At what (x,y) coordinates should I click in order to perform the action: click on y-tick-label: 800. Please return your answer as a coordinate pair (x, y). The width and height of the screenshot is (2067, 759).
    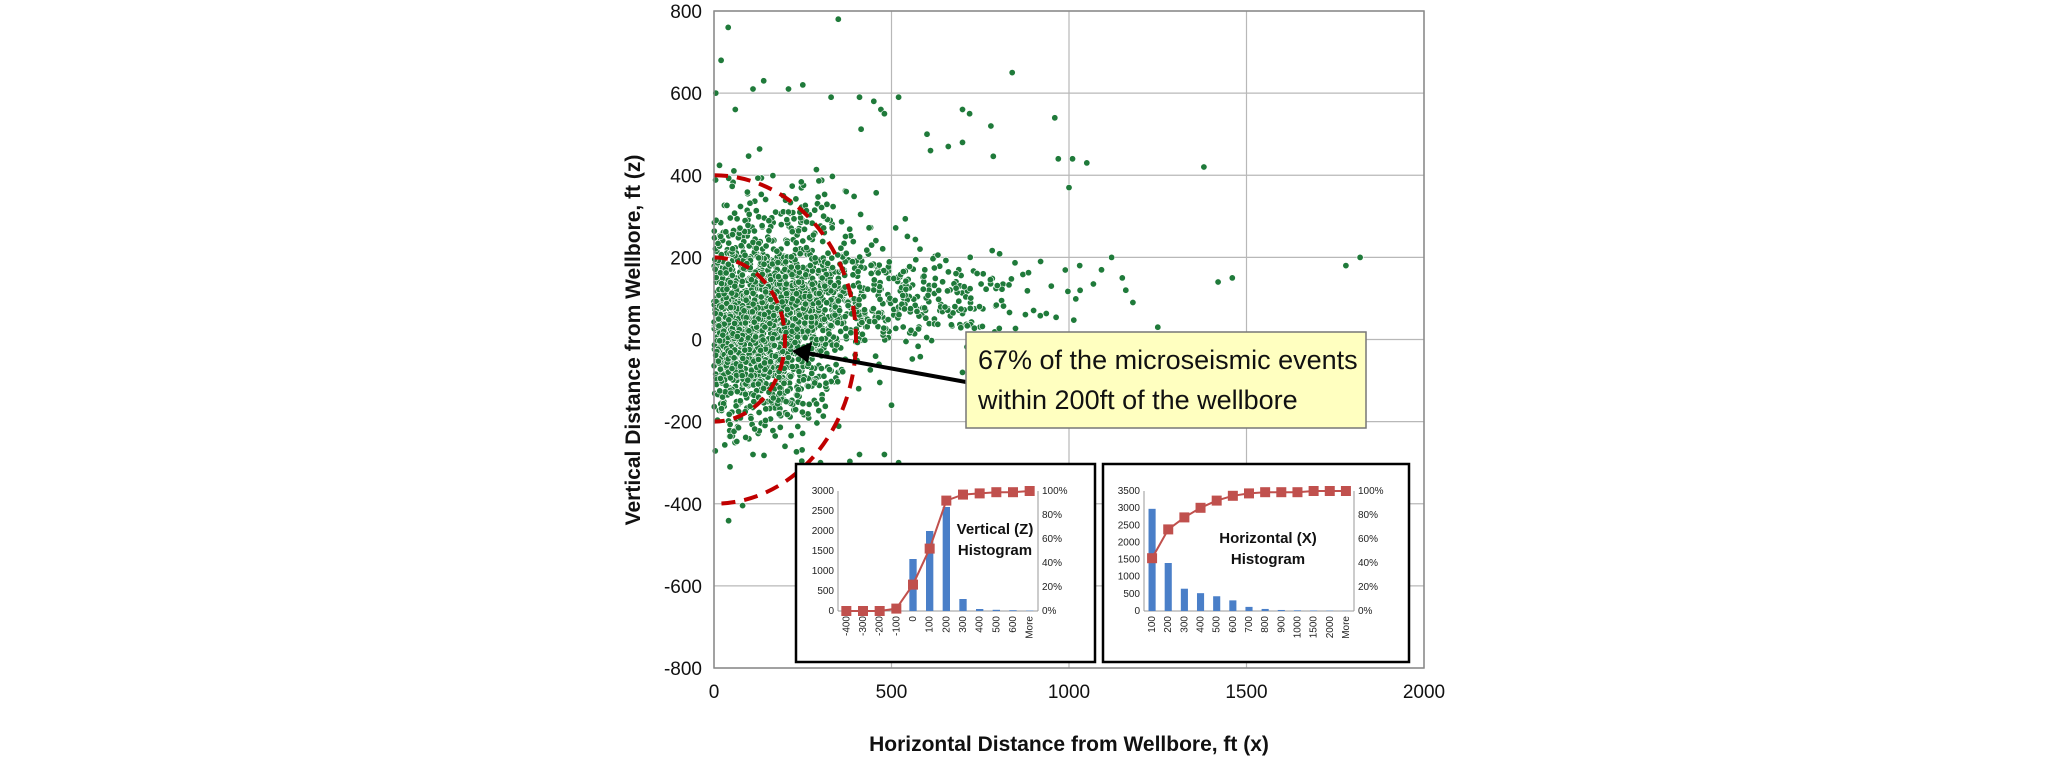
    Looking at the image, I should click on (686, 12).